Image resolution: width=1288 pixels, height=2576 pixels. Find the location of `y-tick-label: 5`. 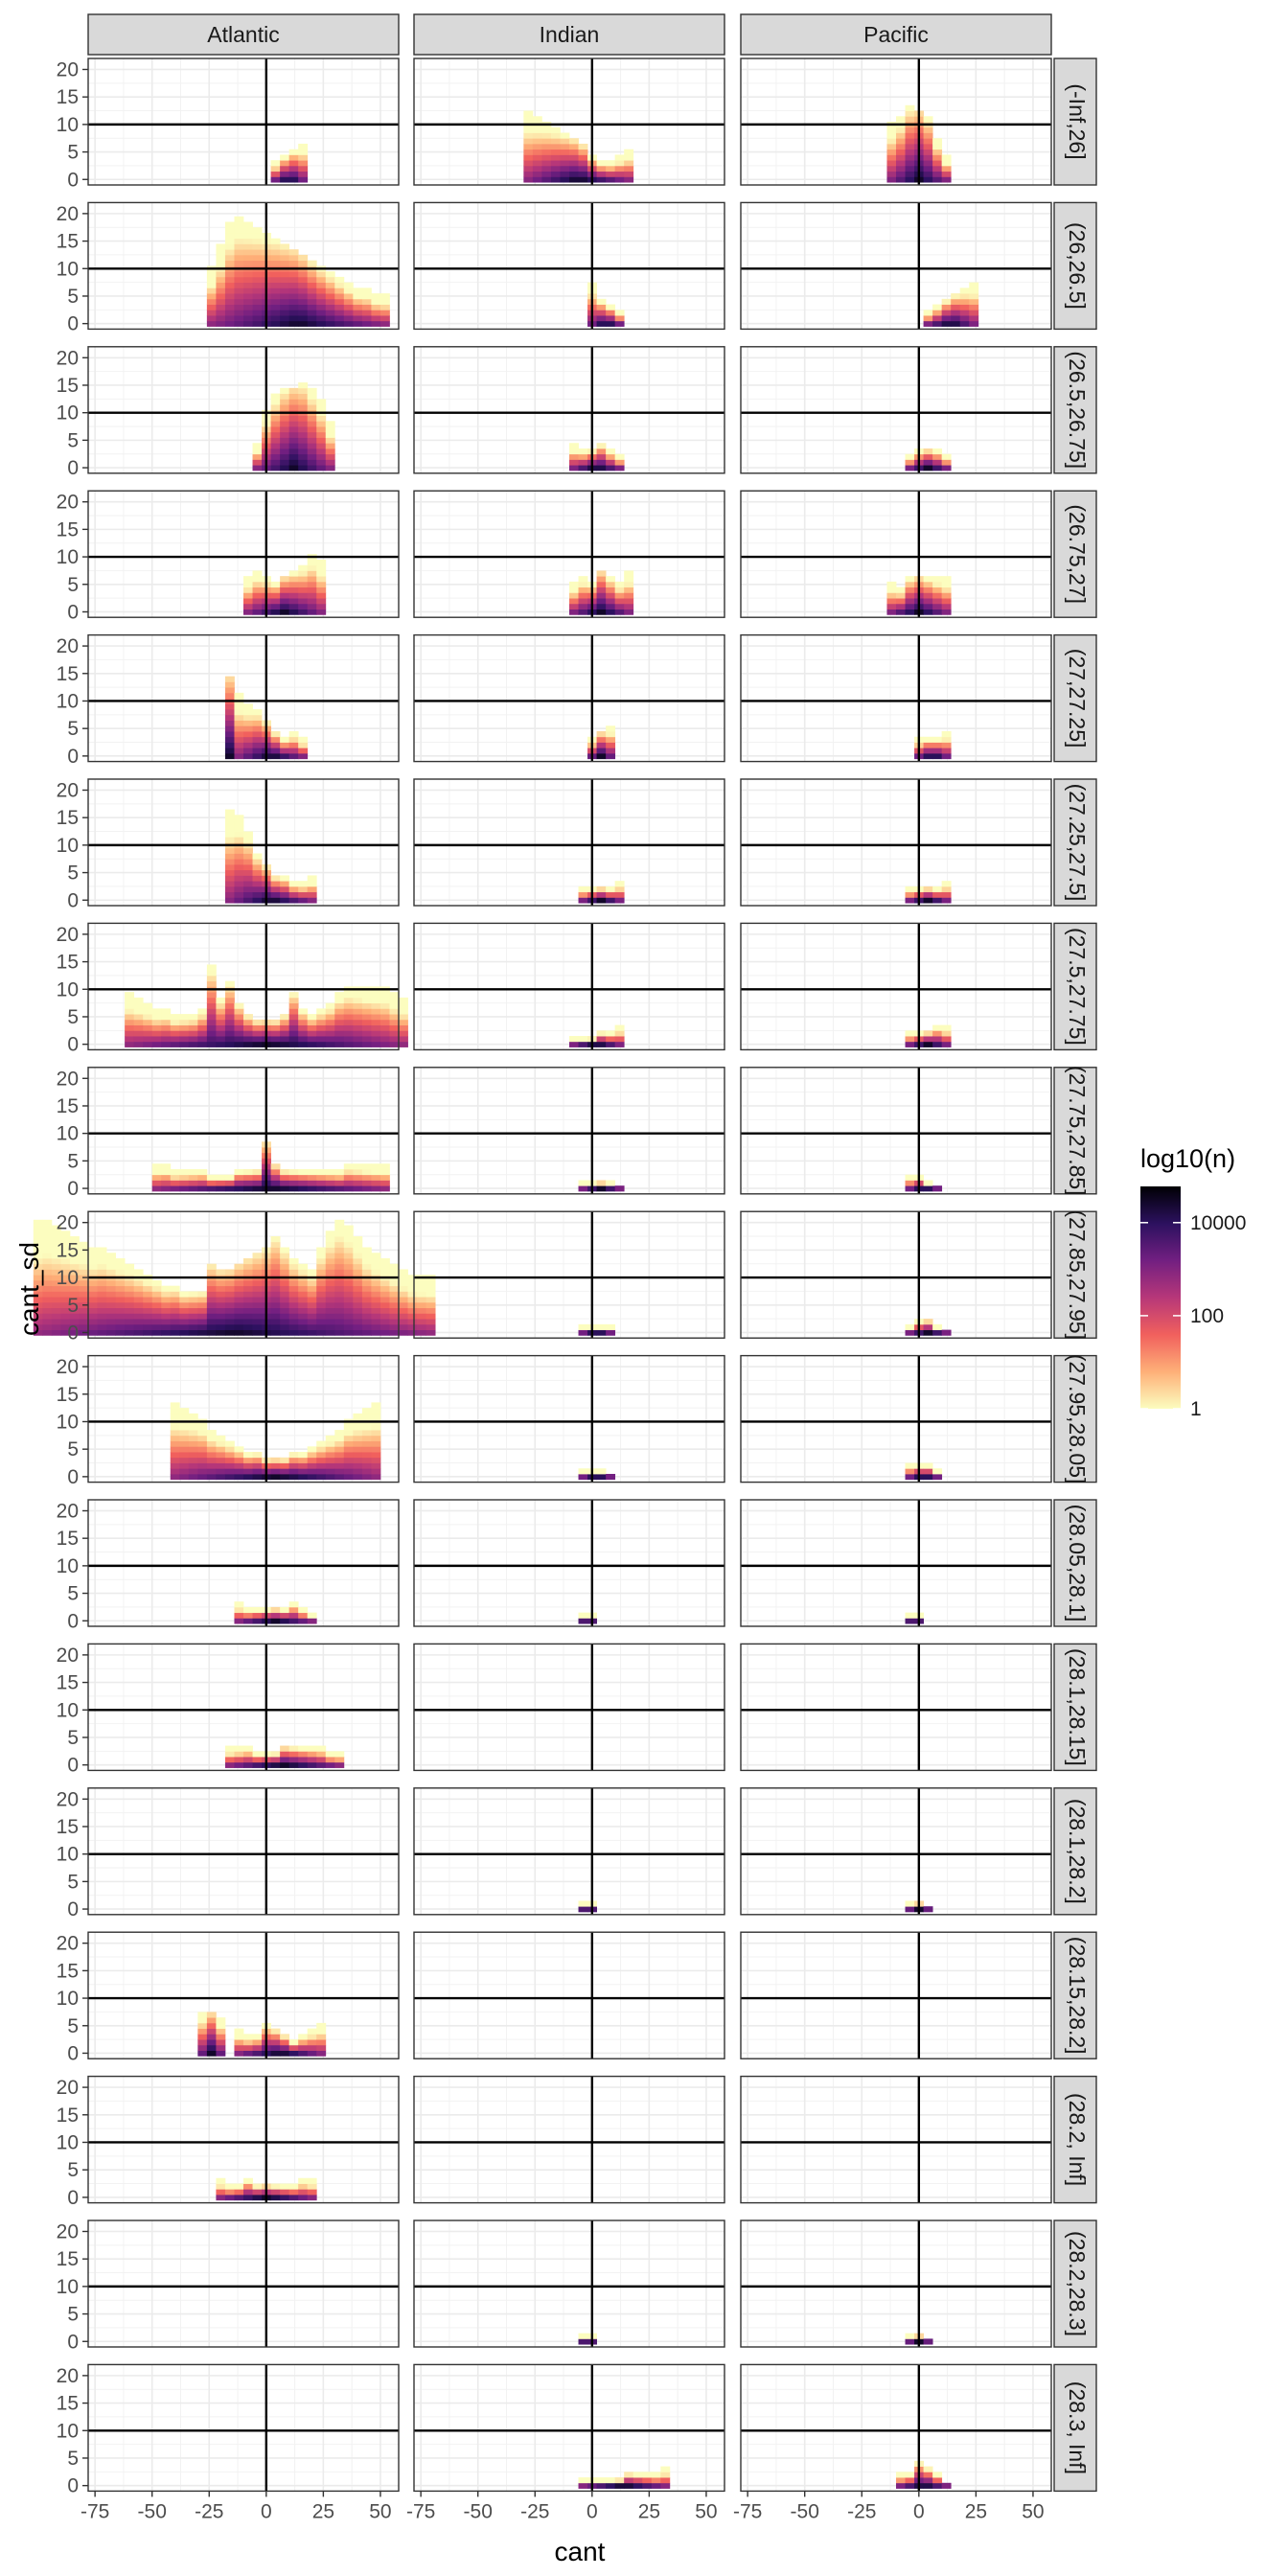

y-tick-label: 5 is located at coordinates (73, 2026).